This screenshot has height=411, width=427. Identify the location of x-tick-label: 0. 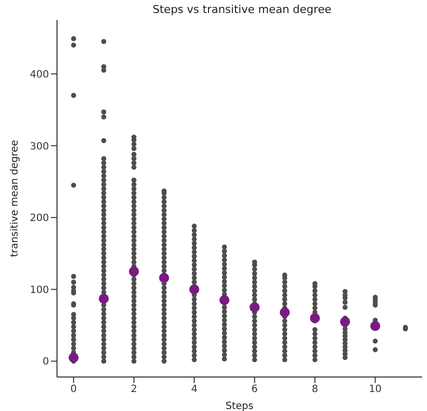
(73, 390).